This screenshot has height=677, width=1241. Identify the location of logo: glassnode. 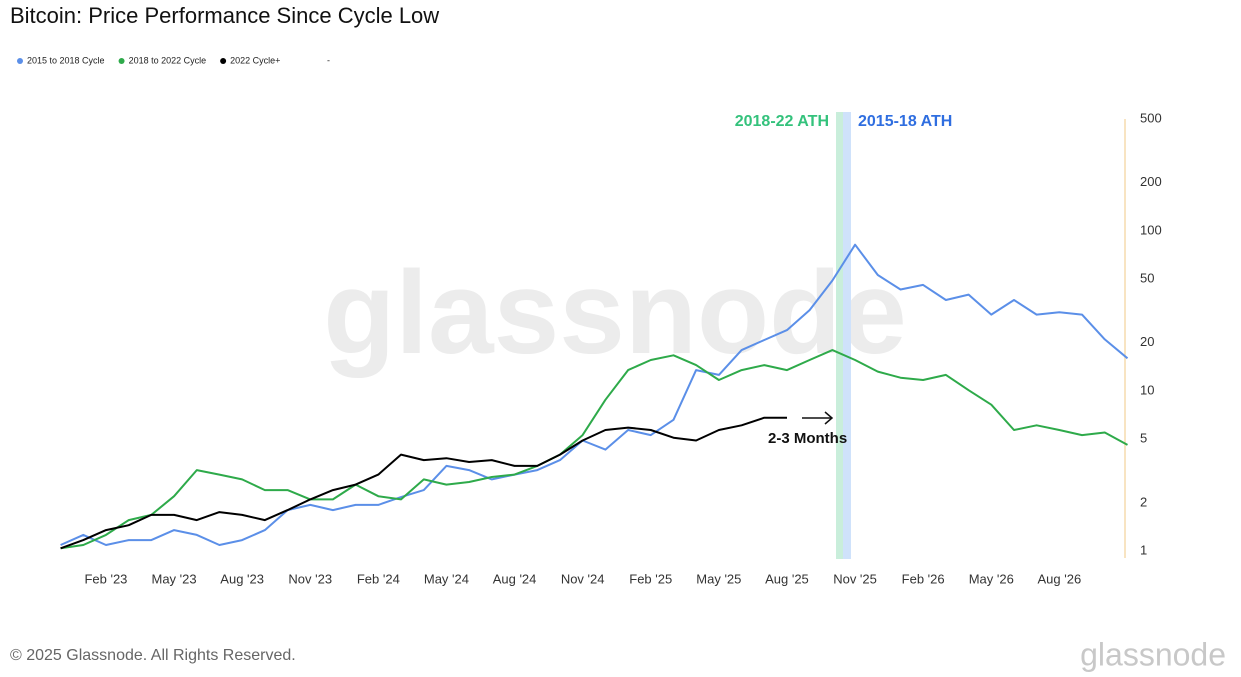
(1153, 654).